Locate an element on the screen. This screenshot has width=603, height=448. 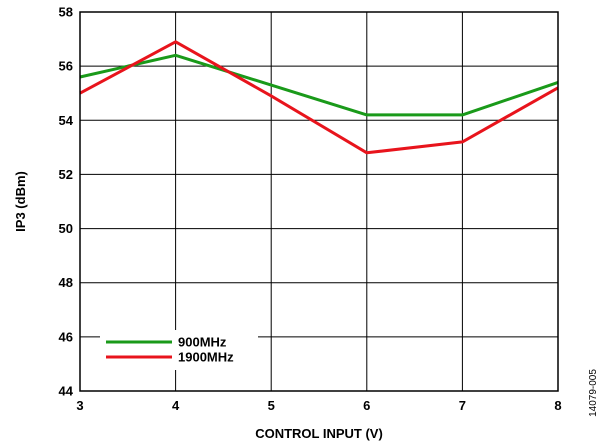
legend-background is located at coordinates (179, 350).